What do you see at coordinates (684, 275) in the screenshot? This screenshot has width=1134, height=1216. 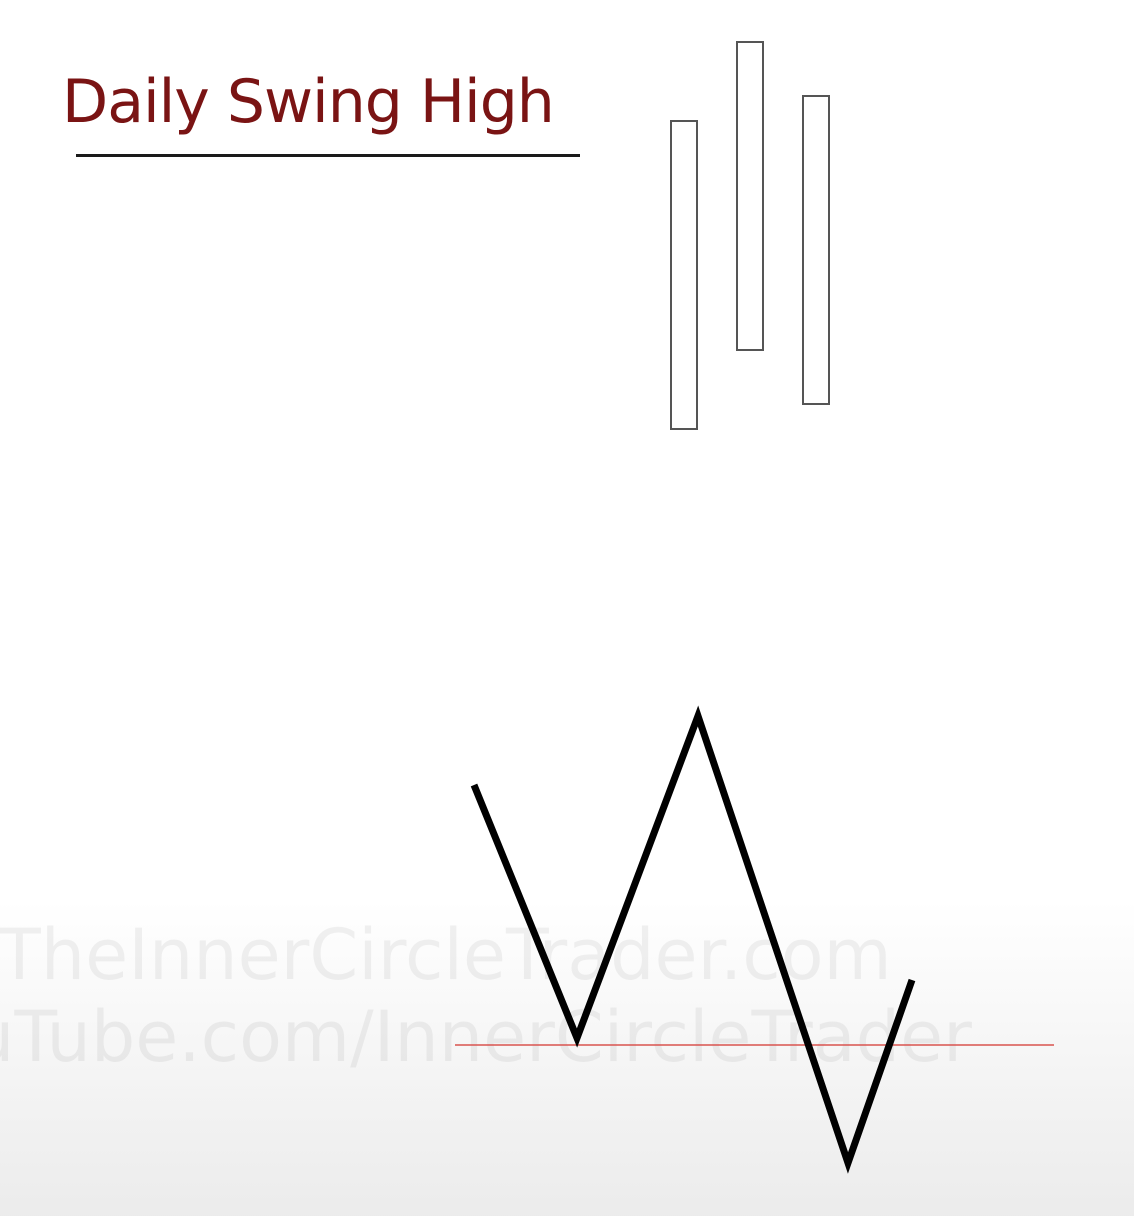 I see `price-bar-left` at bounding box center [684, 275].